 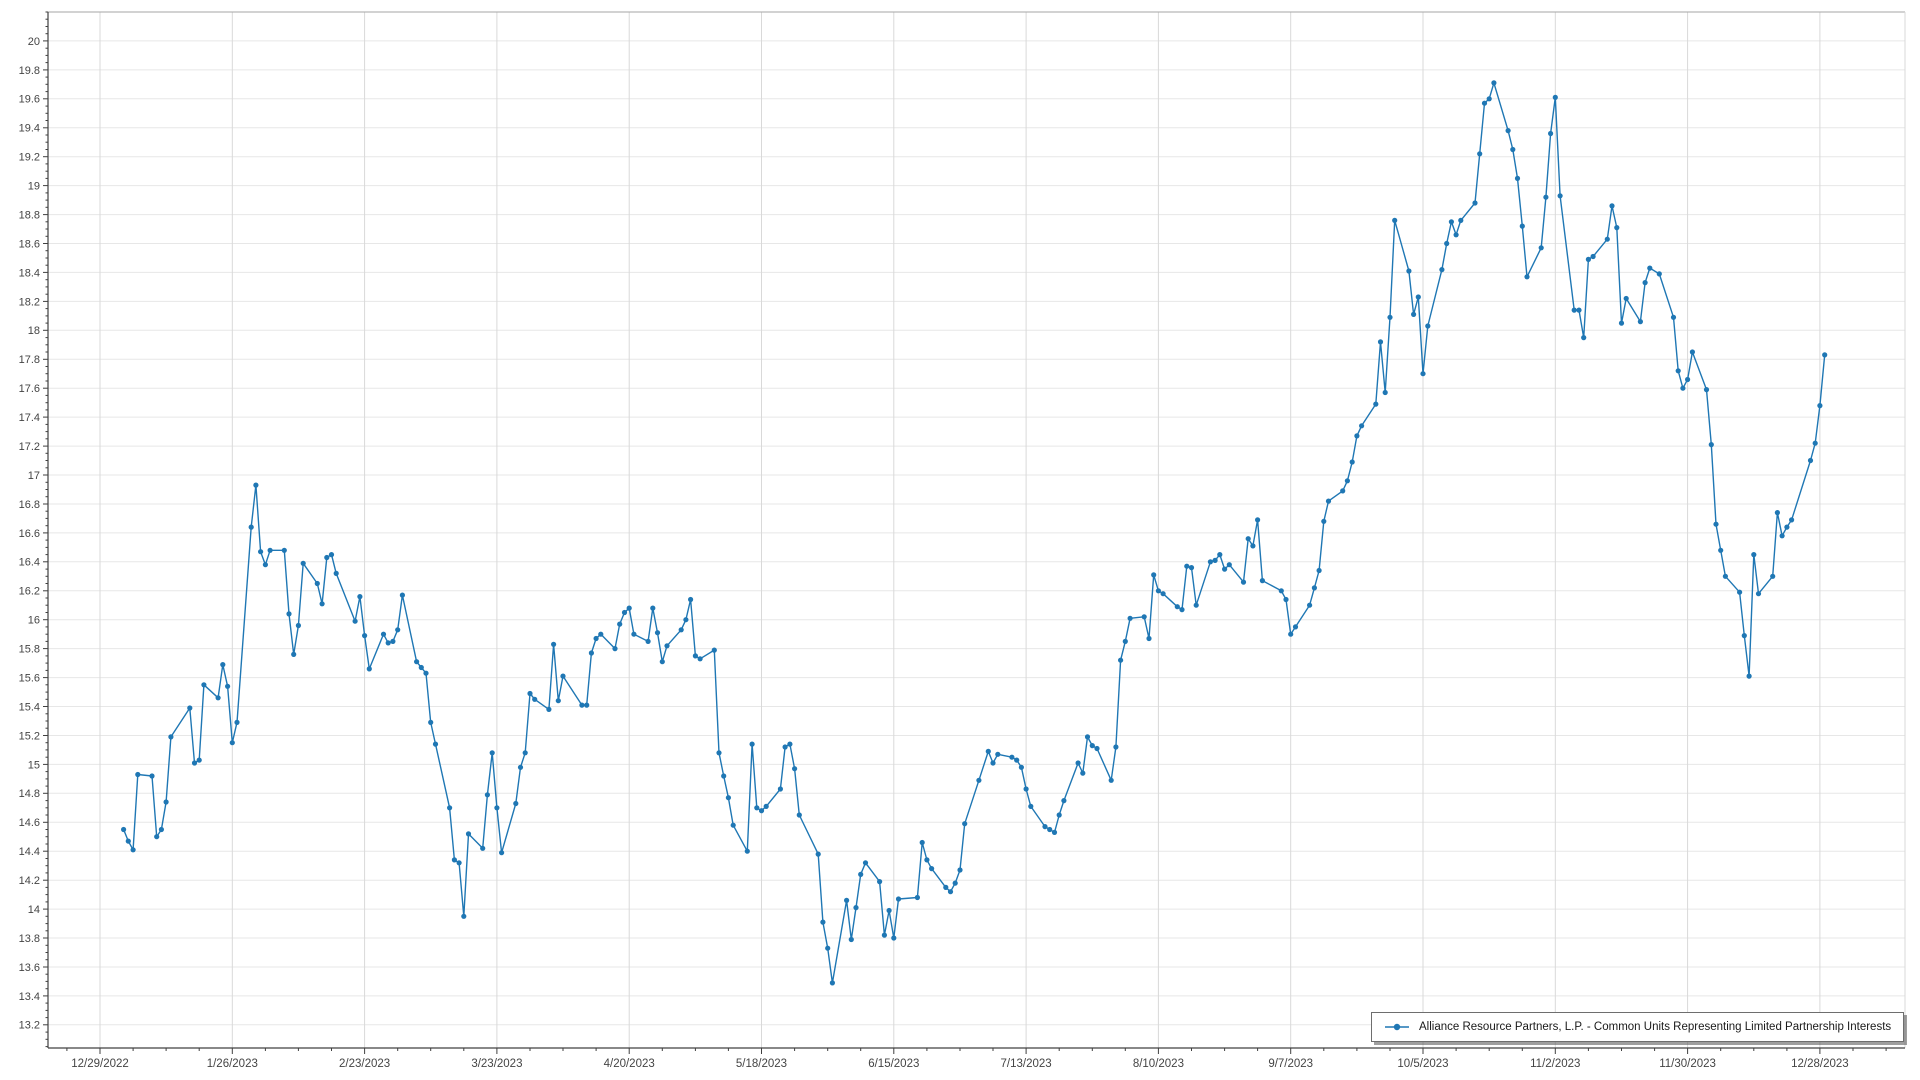 I want to click on x-tick-label: 4/20/2023, so click(x=629, y=1064).